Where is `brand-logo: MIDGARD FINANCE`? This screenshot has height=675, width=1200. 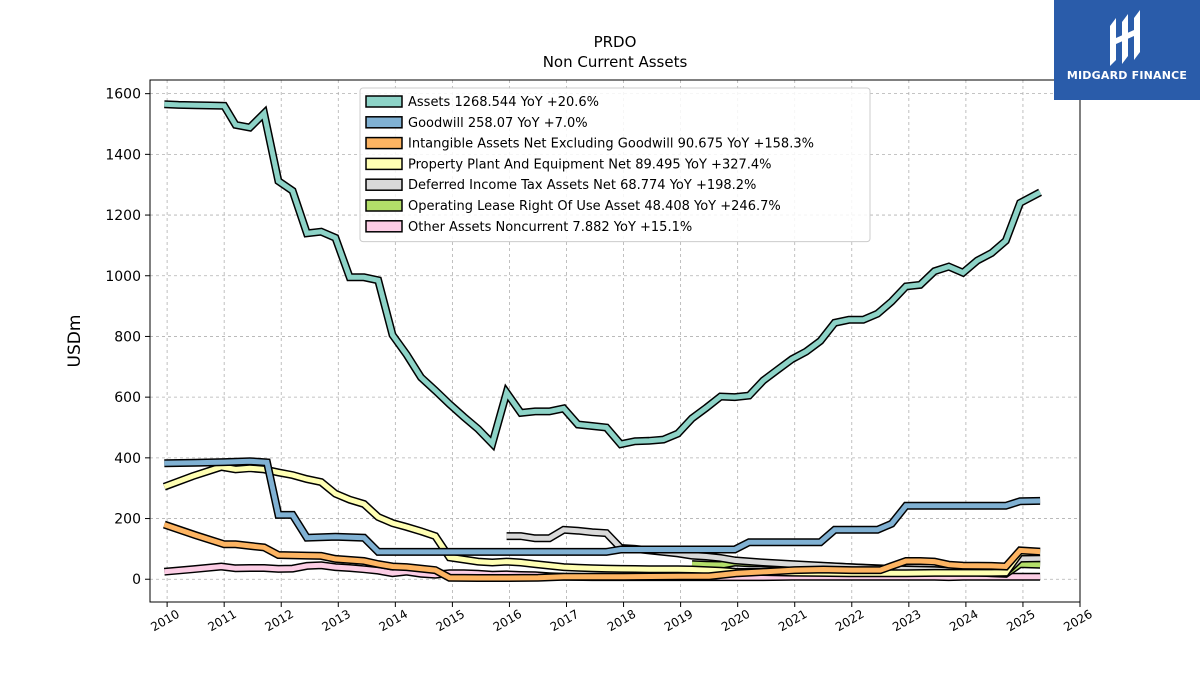 brand-logo: MIDGARD FINANCE is located at coordinates (1127, 50).